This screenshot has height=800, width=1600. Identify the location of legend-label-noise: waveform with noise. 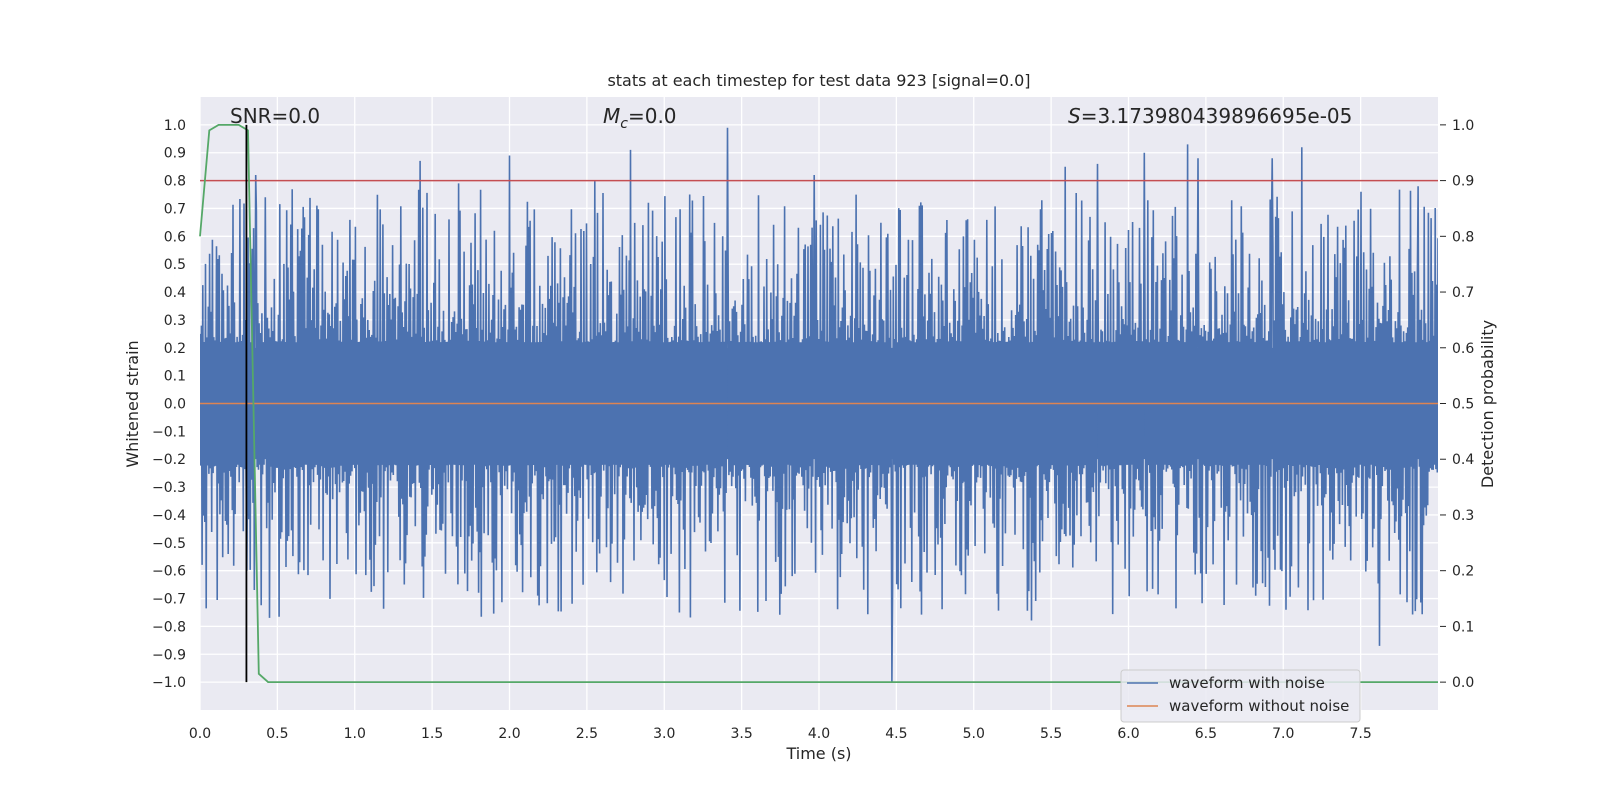
(1247, 683).